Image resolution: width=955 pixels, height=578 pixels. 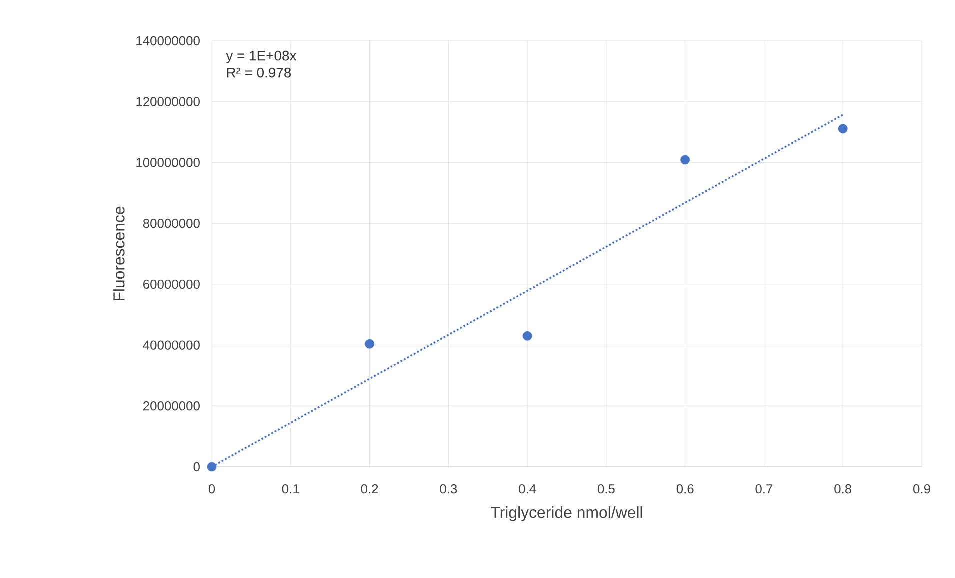 What do you see at coordinates (527, 489) in the screenshot?
I see `x-tick-label: 0.4` at bounding box center [527, 489].